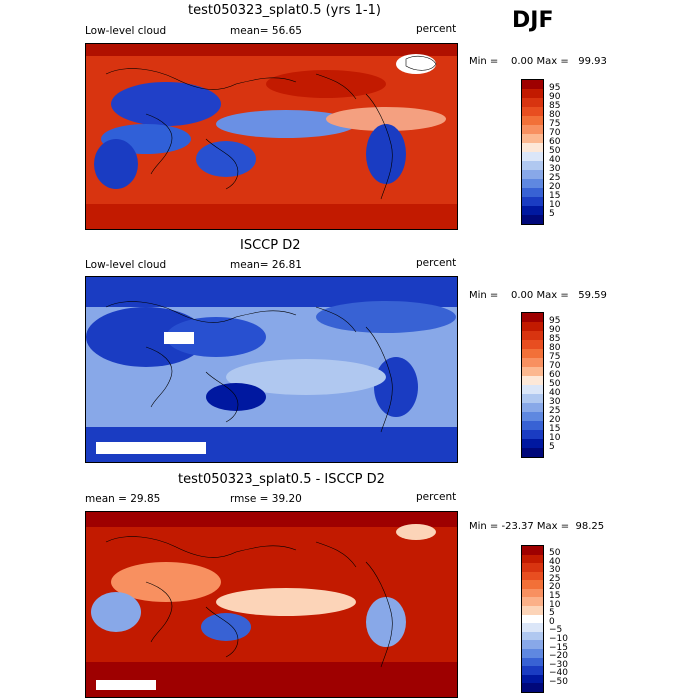  What do you see at coordinates (271, 136) in the screenshot?
I see `panel-1-map` at bounding box center [271, 136].